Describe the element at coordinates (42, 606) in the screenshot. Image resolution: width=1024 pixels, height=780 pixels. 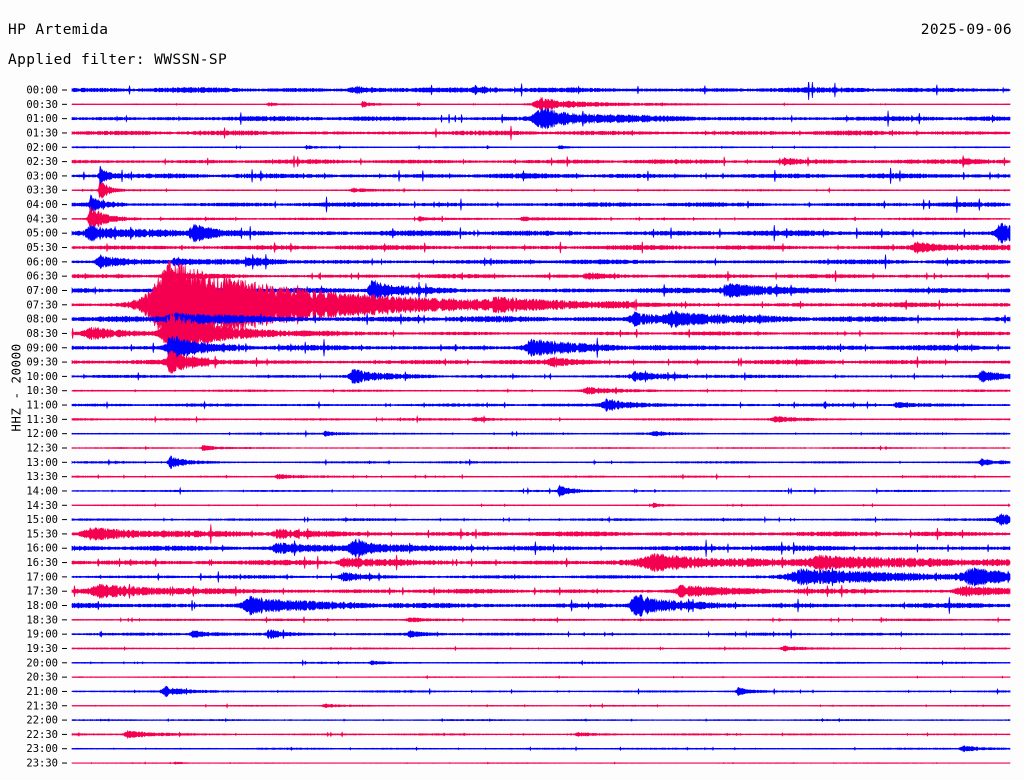
I see `row-time-label: 18:00` at that location.